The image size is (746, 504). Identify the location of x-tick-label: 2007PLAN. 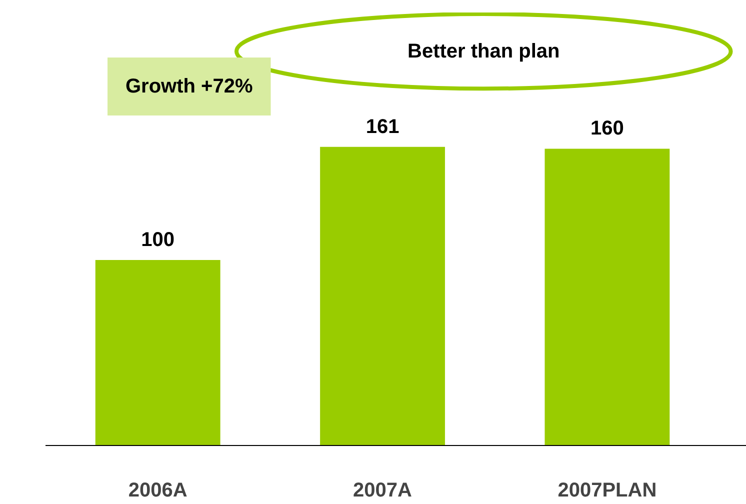
(607, 491).